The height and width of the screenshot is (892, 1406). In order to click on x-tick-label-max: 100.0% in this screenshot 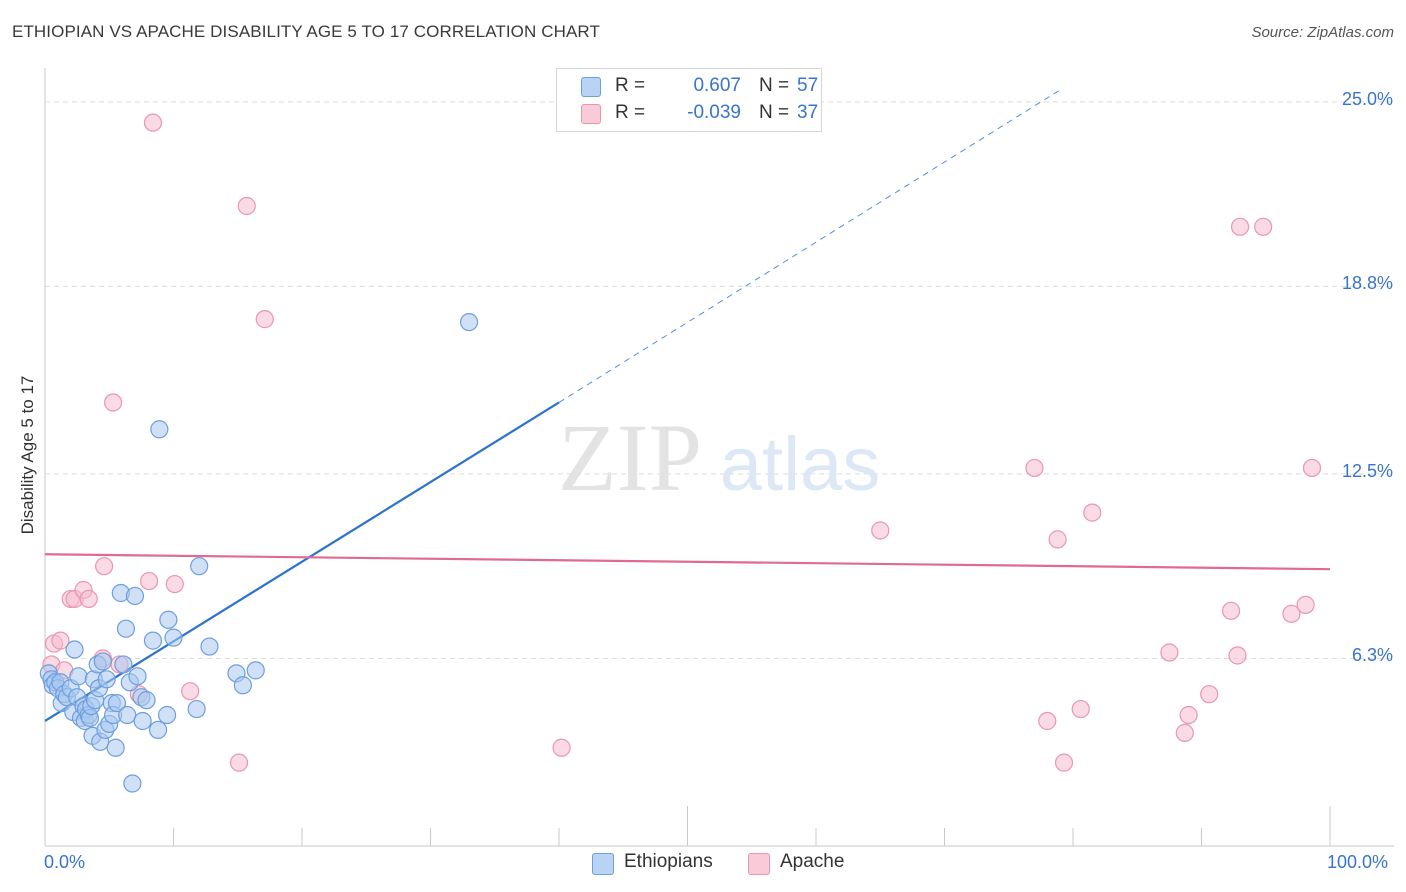, I will do `click(1358, 862)`.